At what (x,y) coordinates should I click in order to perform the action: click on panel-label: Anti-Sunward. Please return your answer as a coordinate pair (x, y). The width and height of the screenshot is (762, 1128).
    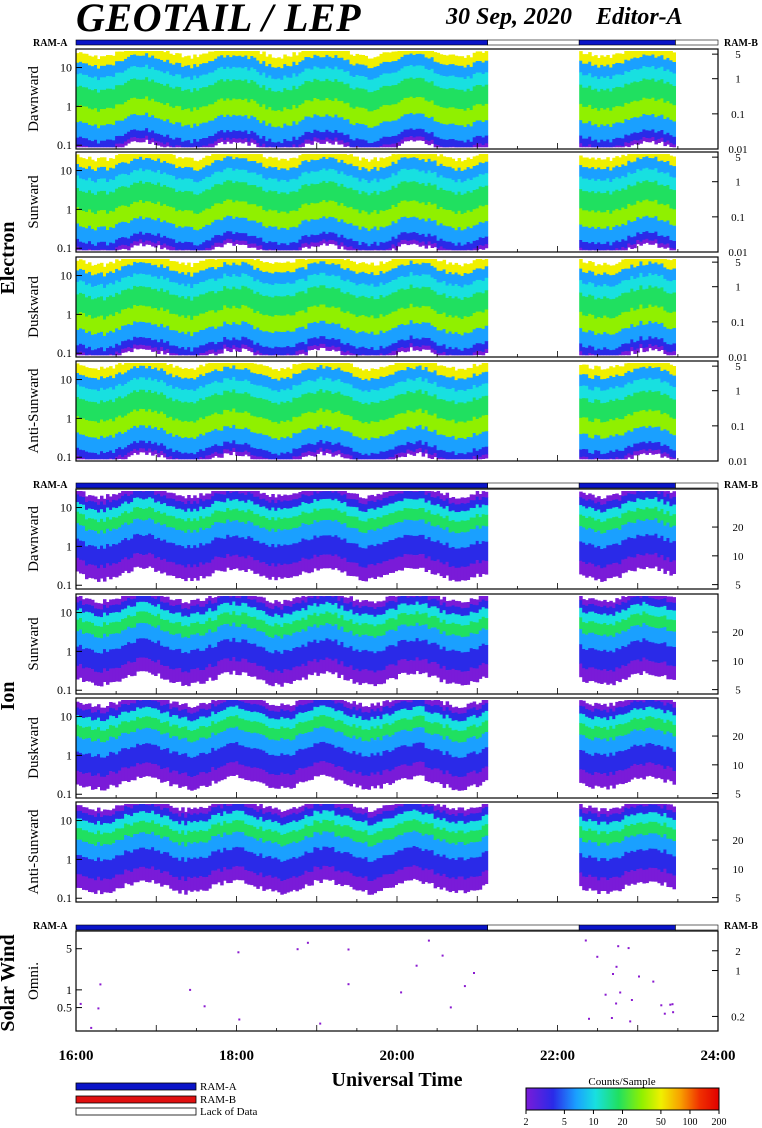
    Looking at the image, I should click on (34, 410).